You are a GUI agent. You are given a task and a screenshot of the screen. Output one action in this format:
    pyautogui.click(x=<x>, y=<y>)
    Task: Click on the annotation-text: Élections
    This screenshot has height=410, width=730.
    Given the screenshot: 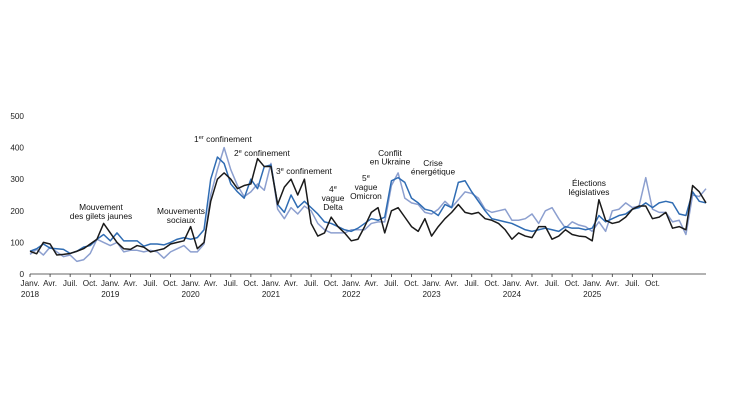 What is the action you would take?
    pyautogui.click(x=589, y=183)
    